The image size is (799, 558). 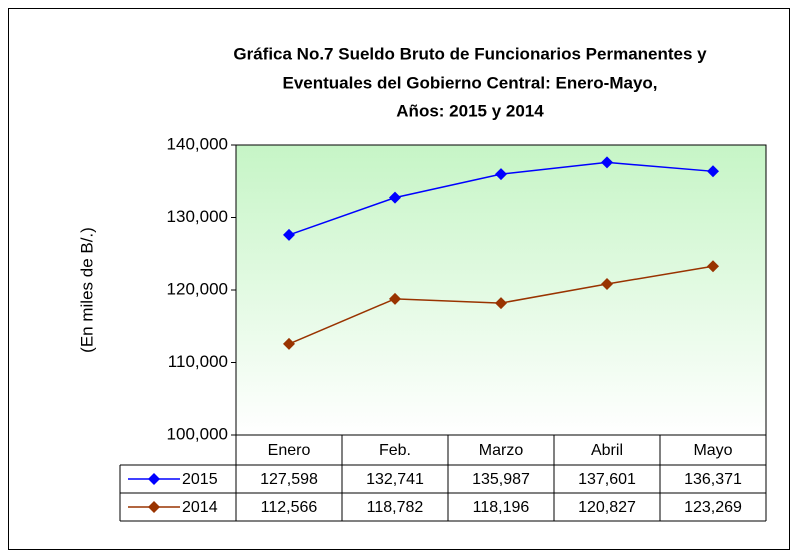 I want to click on x-tick-label: Mayo, so click(x=712, y=450).